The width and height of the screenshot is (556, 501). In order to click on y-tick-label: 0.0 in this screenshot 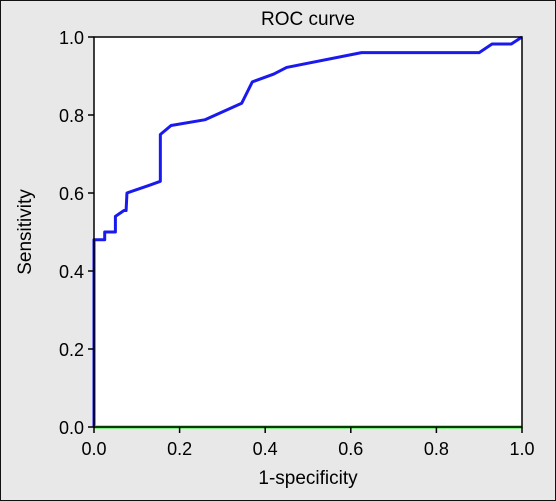, I will do `click(71, 428)`.